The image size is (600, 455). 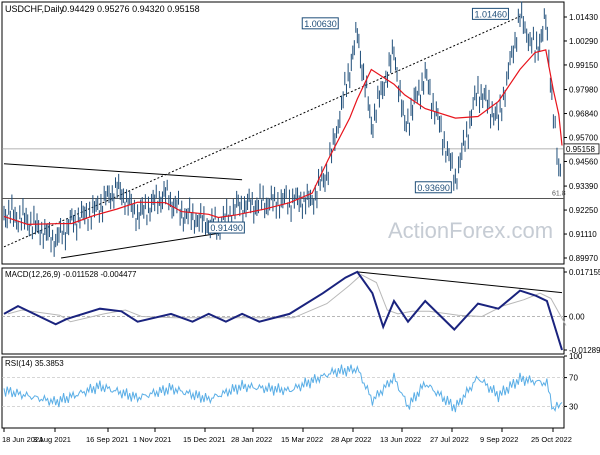 I want to click on date-axis-tick-label: 15 Dec 2021, so click(x=204, y=439).